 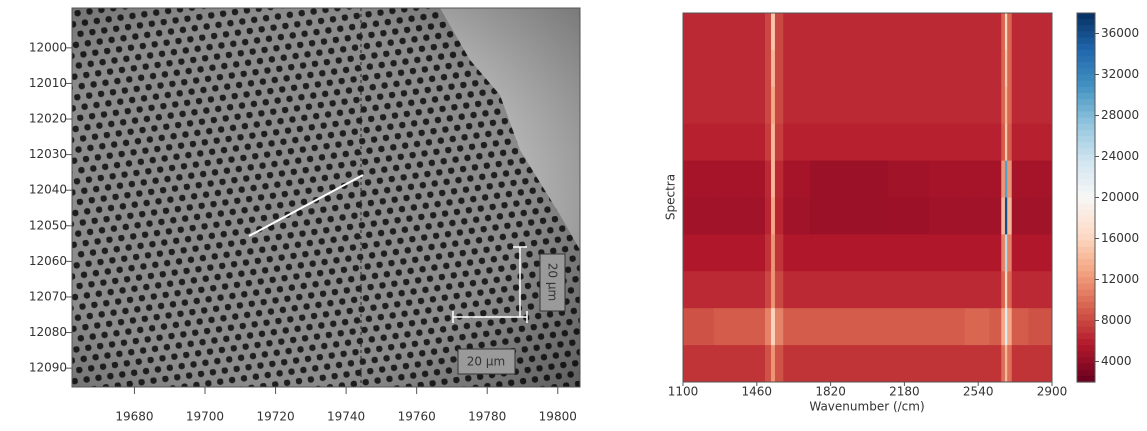 What do you see at coordinates (904, 392) in the screenshot?
I see `x-tick-label: 2180` at bounding box center [904, 392].